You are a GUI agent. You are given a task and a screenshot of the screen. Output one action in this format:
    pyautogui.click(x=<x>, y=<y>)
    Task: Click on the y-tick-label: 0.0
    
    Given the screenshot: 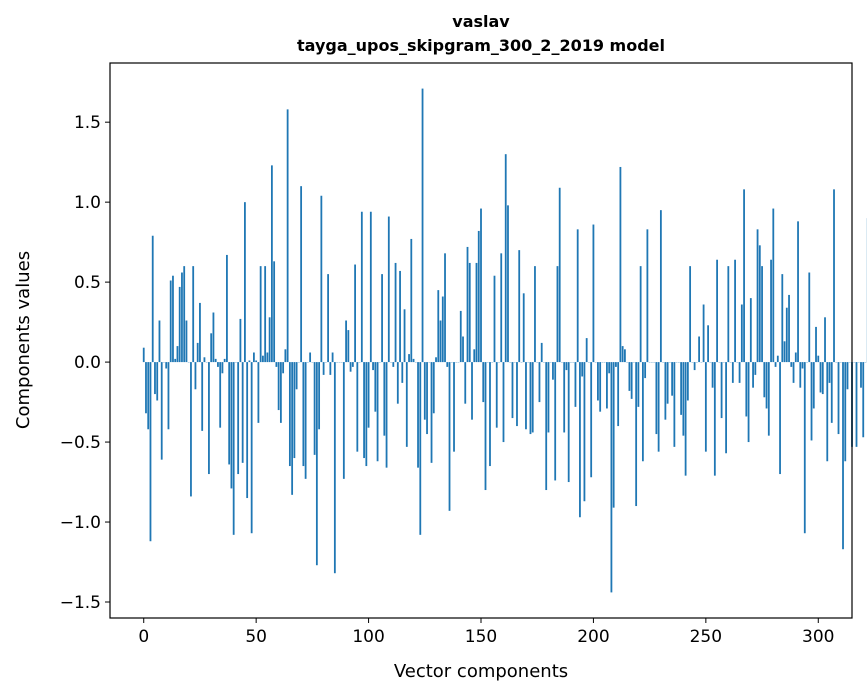 What is the action you would take?
    pyautogui.click(x=87, y=363)
    